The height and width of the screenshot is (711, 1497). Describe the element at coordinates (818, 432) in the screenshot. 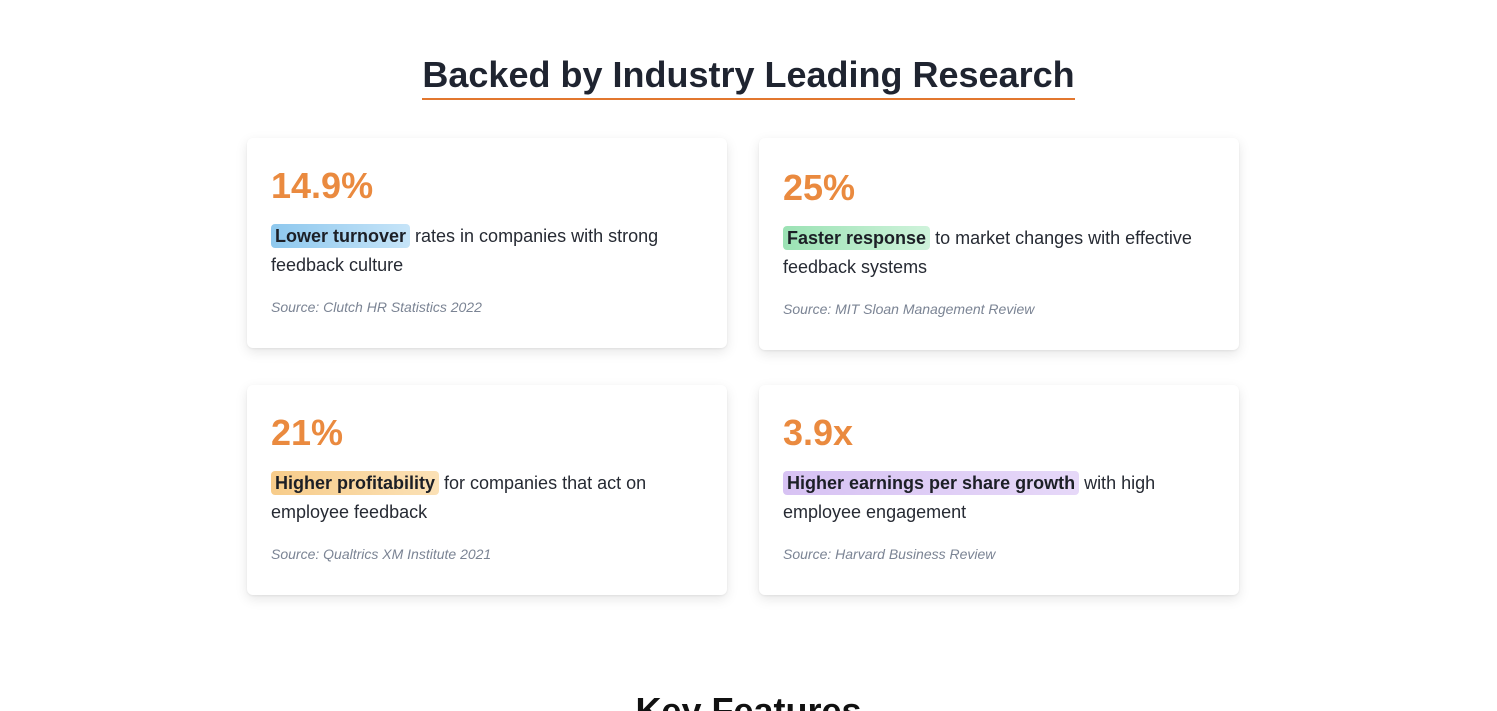

I see `stat-value: 3.9x` at that location.